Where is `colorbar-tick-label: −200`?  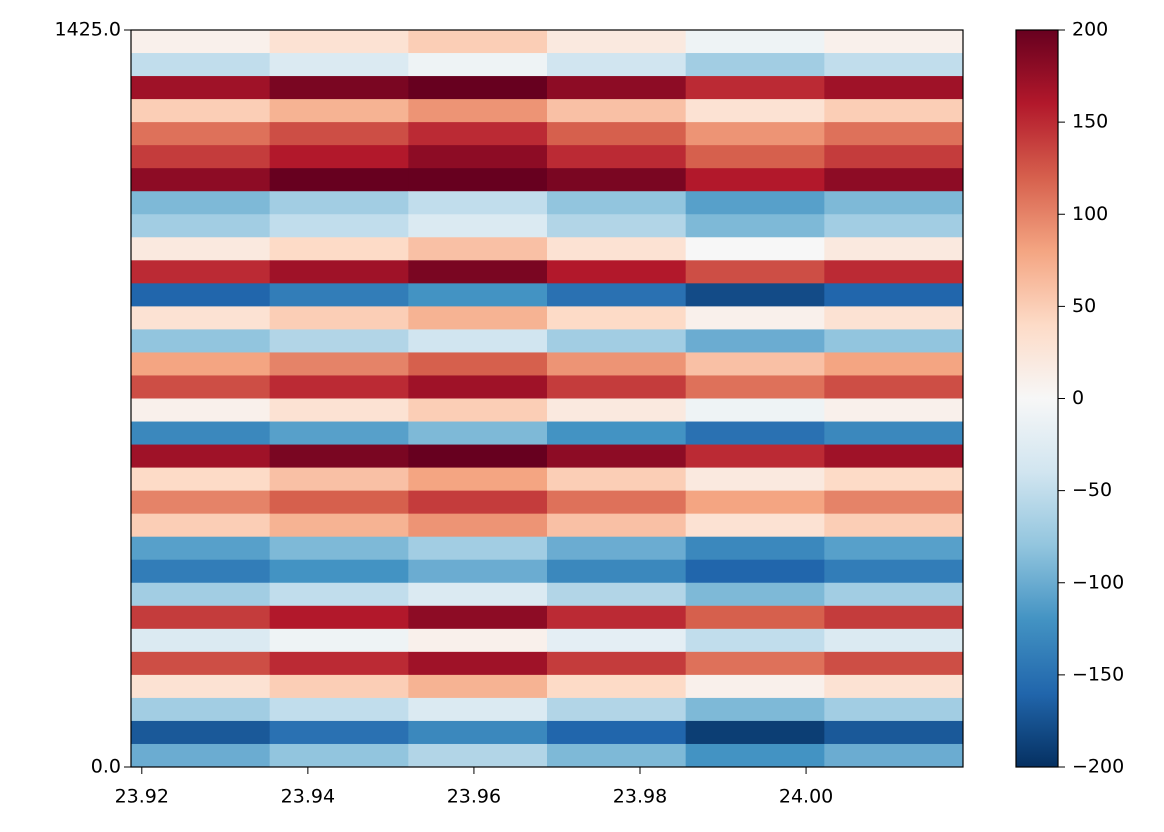
colorbar-tick-label: −200 is located at coordinates (1098, 767).